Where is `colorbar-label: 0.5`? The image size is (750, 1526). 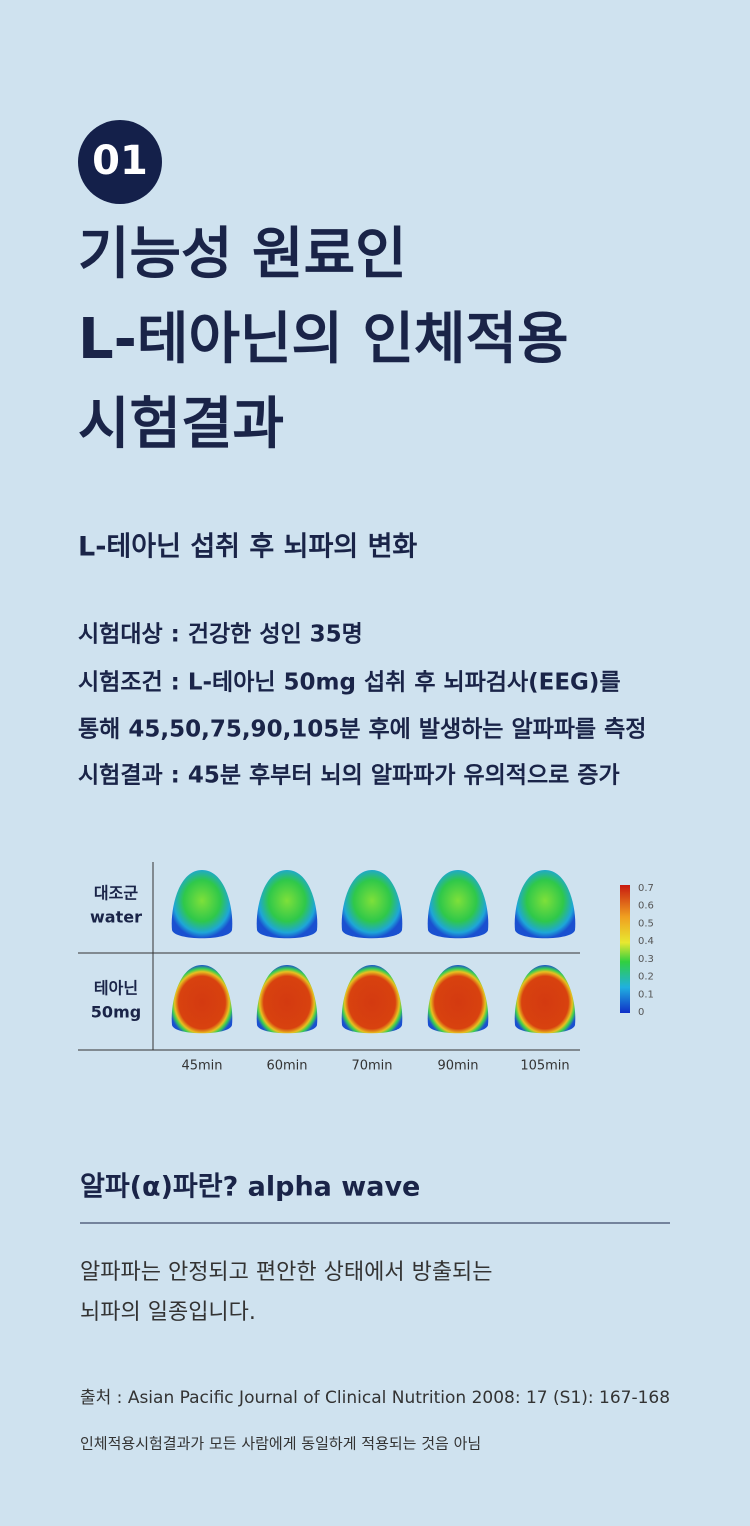
colorbar-label: 0.5 is located at coordinates (646, 923).